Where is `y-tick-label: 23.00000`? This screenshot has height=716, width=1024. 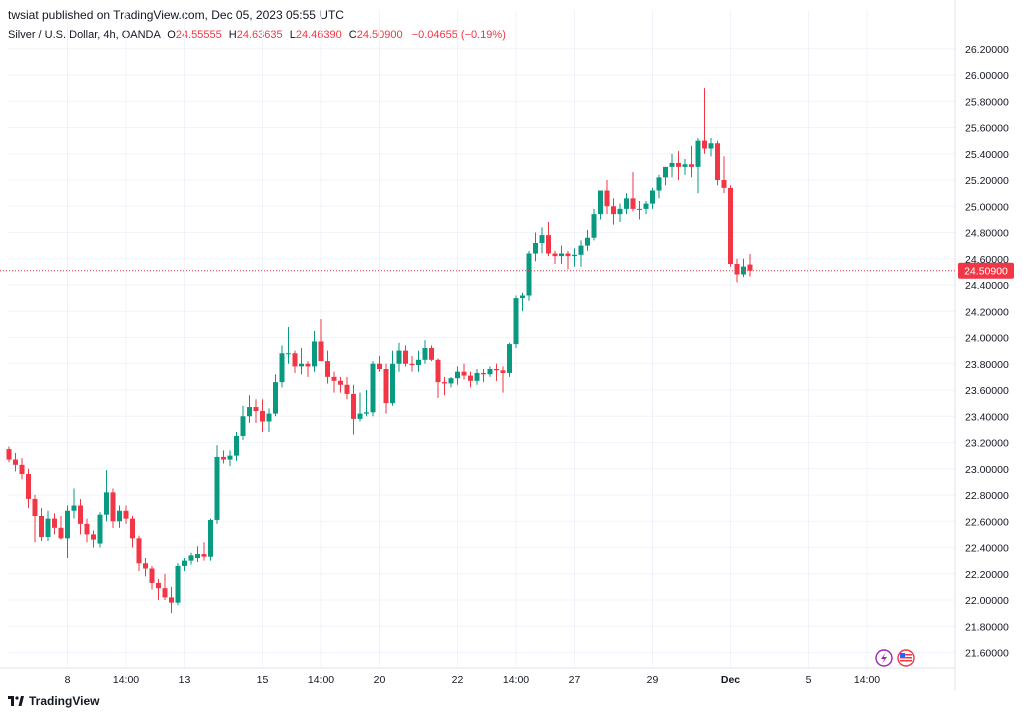
y-tick-label: 23.00000 is located at coordinates (987, 470).